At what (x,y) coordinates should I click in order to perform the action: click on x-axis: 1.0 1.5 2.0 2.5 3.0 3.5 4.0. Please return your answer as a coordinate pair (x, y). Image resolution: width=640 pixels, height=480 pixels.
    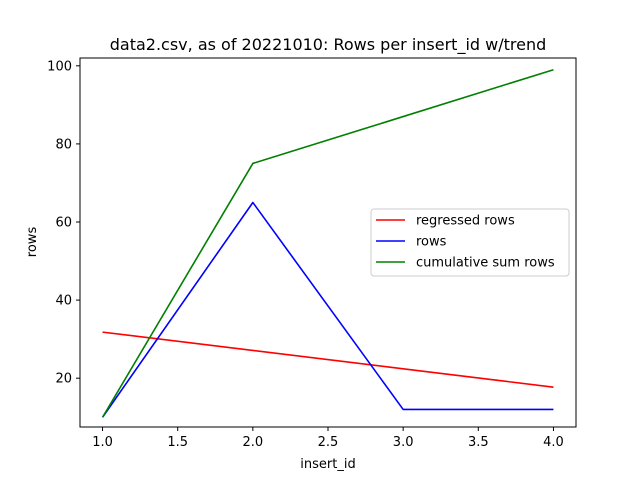
    Looking at the image, I should click on (328, 438).